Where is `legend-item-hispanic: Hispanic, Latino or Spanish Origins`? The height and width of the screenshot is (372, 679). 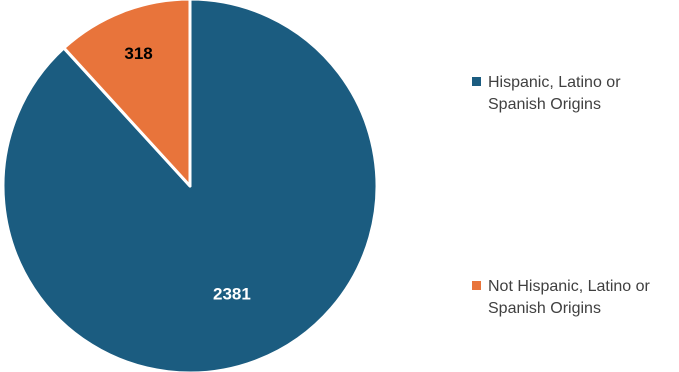 legend-item-hispanic: Hispanic, Latino or Spanish Origins is located at coordinates (575, 94).